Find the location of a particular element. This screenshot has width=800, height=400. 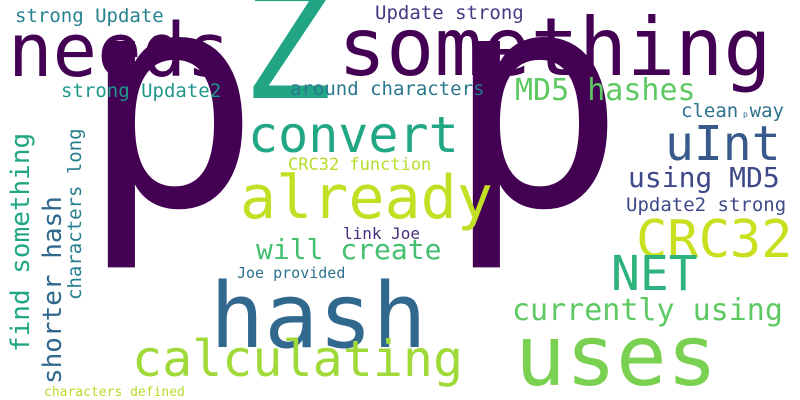

cloud-word: characters long is located at coordinates (75, 214).